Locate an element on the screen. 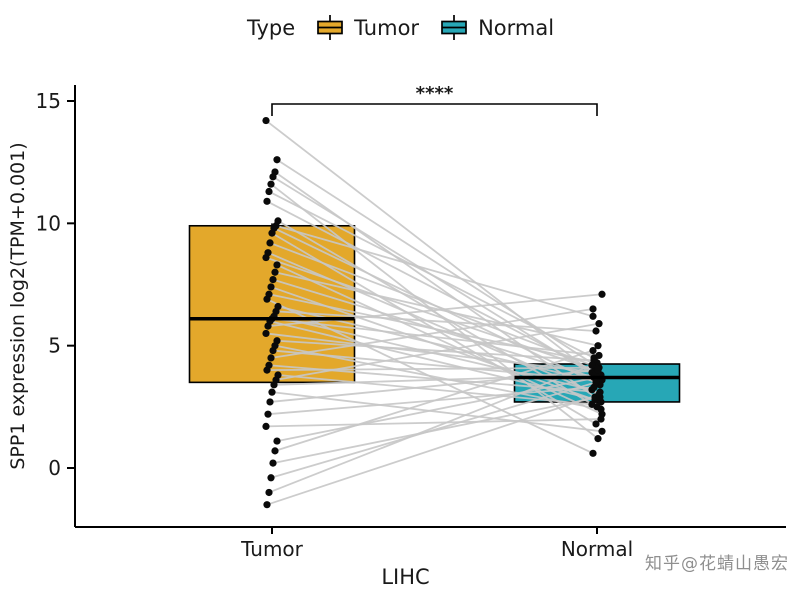 Image resolution: width=801 pixels, height=594 pixels. normal-boxplot-key-icon is located at coordinates (454, 27).